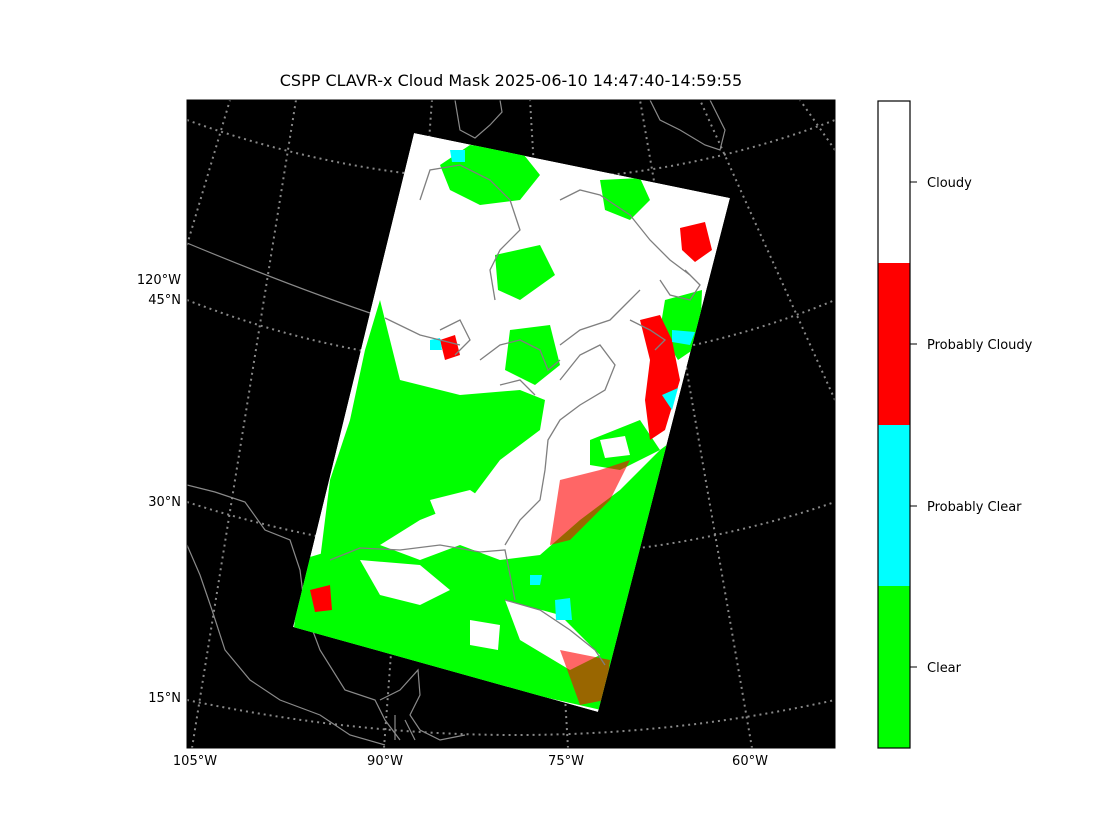  What do you see at coordinates (696, 424) in the screenshot?
I see `meridian-60w` at bounding box center [696, 424].